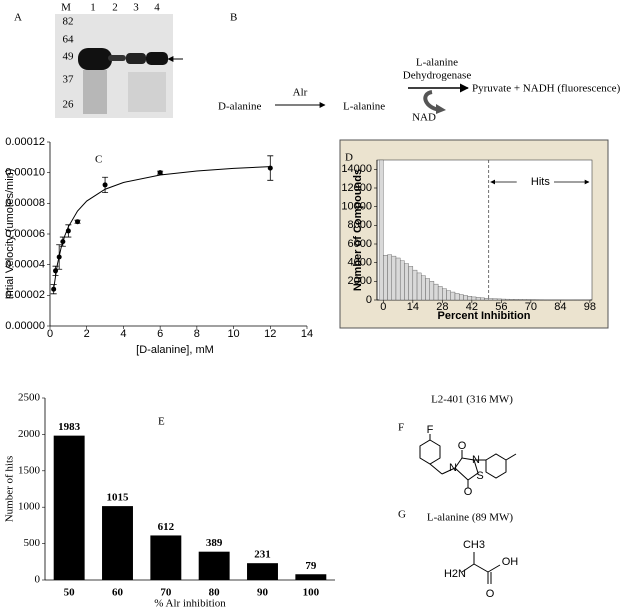  What do you see at coordinates (98, 160) in the screenshot?
I see `panel-label: C` at bounding box center [98, 160].